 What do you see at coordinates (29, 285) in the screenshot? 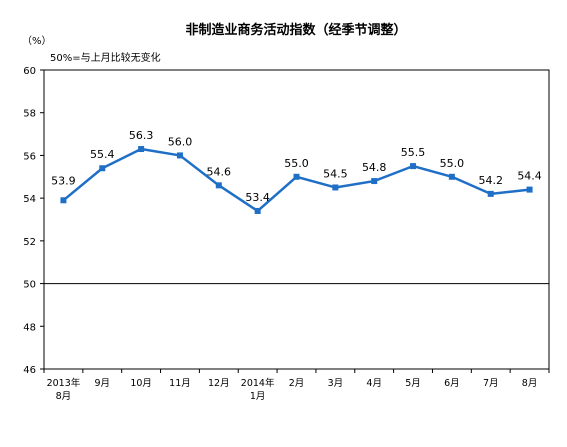
I see `y-tick-label: 50` at bounding box center [29, 285].